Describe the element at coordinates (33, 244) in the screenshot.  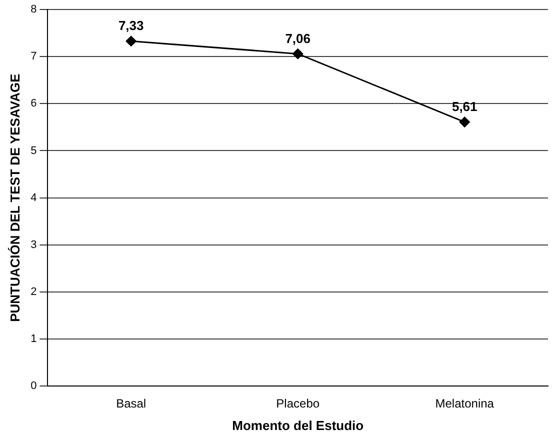
I see `y-tick-label: 3` at that location.